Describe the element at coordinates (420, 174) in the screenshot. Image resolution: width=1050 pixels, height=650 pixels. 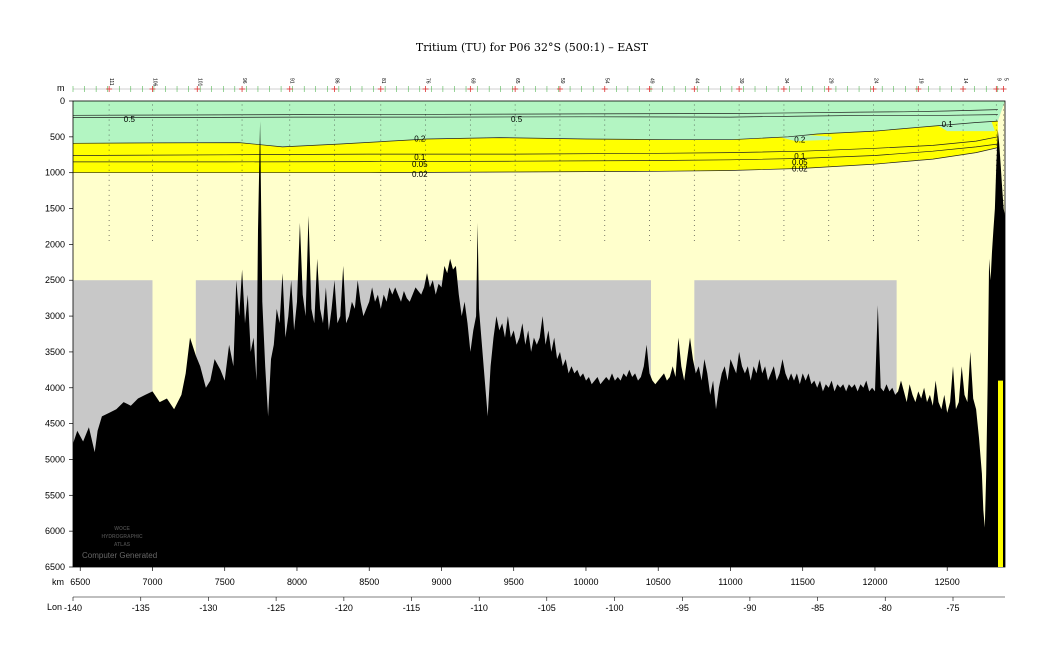
I see `contour-label-10: 0.02` at that location.